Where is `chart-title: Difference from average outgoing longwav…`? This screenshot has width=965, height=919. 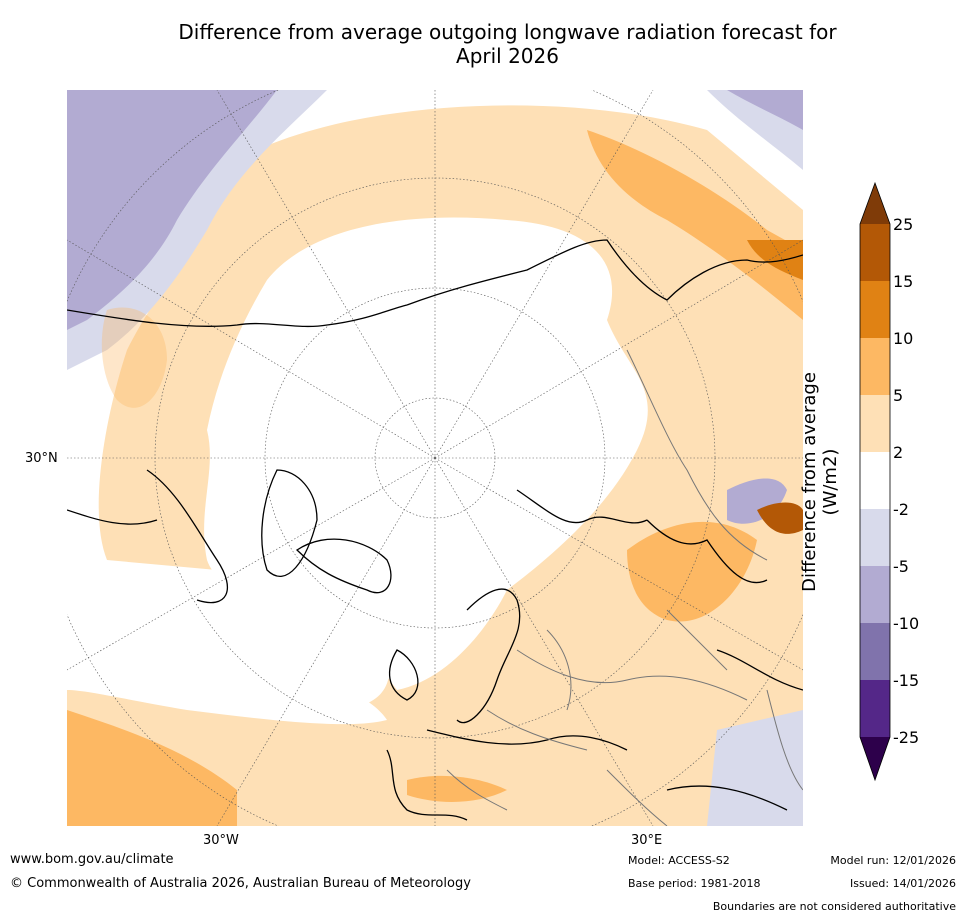
chart-title: Difference from average outgoing longwav… is located at coordinates (482, 44).